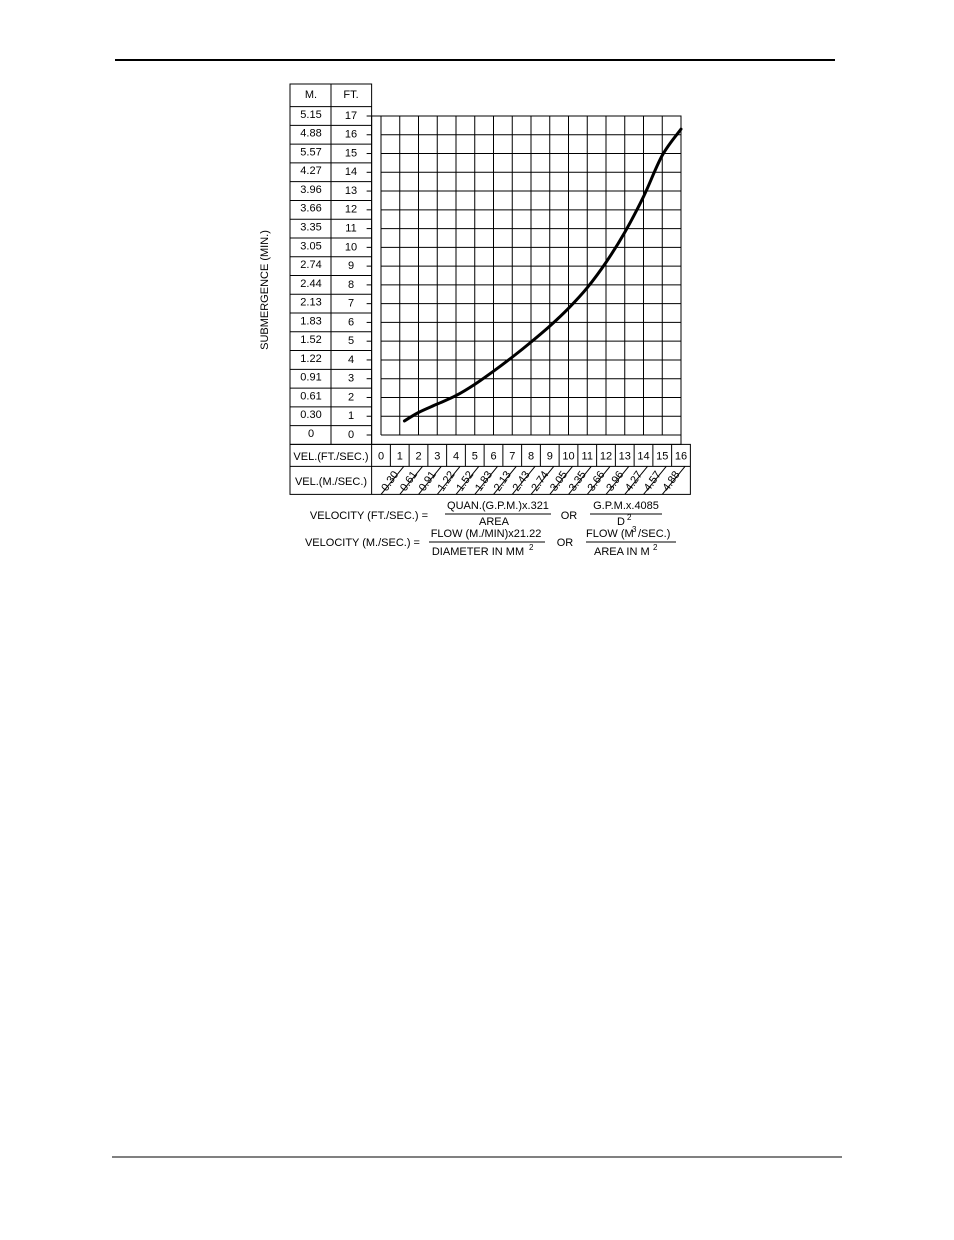 Image resolution: width=954 pixels, height=1240 pixels. Describe the element at coordinates (310, 378) in the screenshot. I see `m-label: 0.91` at that location.